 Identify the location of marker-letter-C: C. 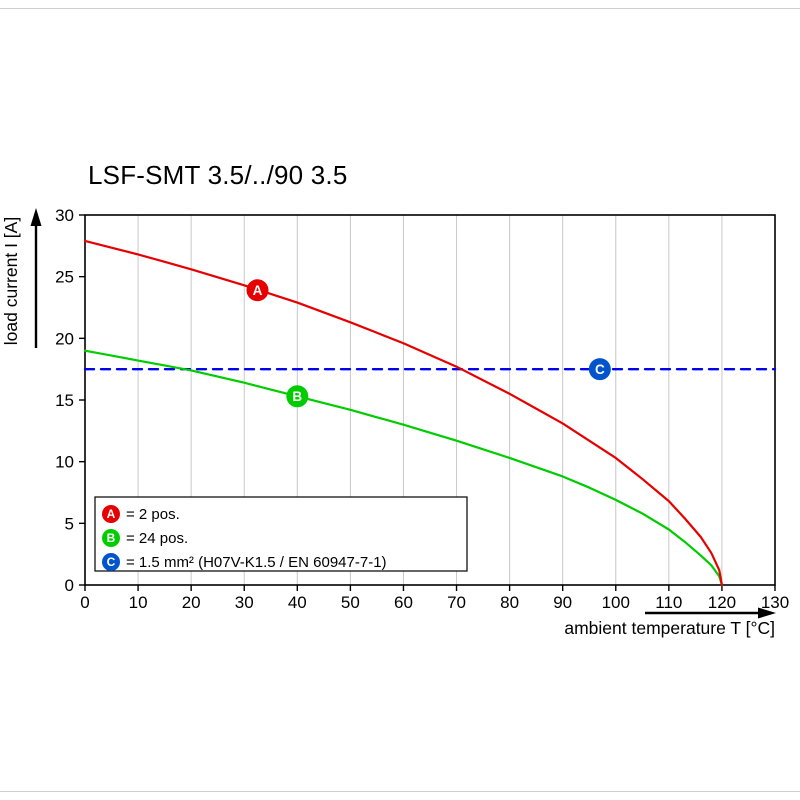
(600, 369).